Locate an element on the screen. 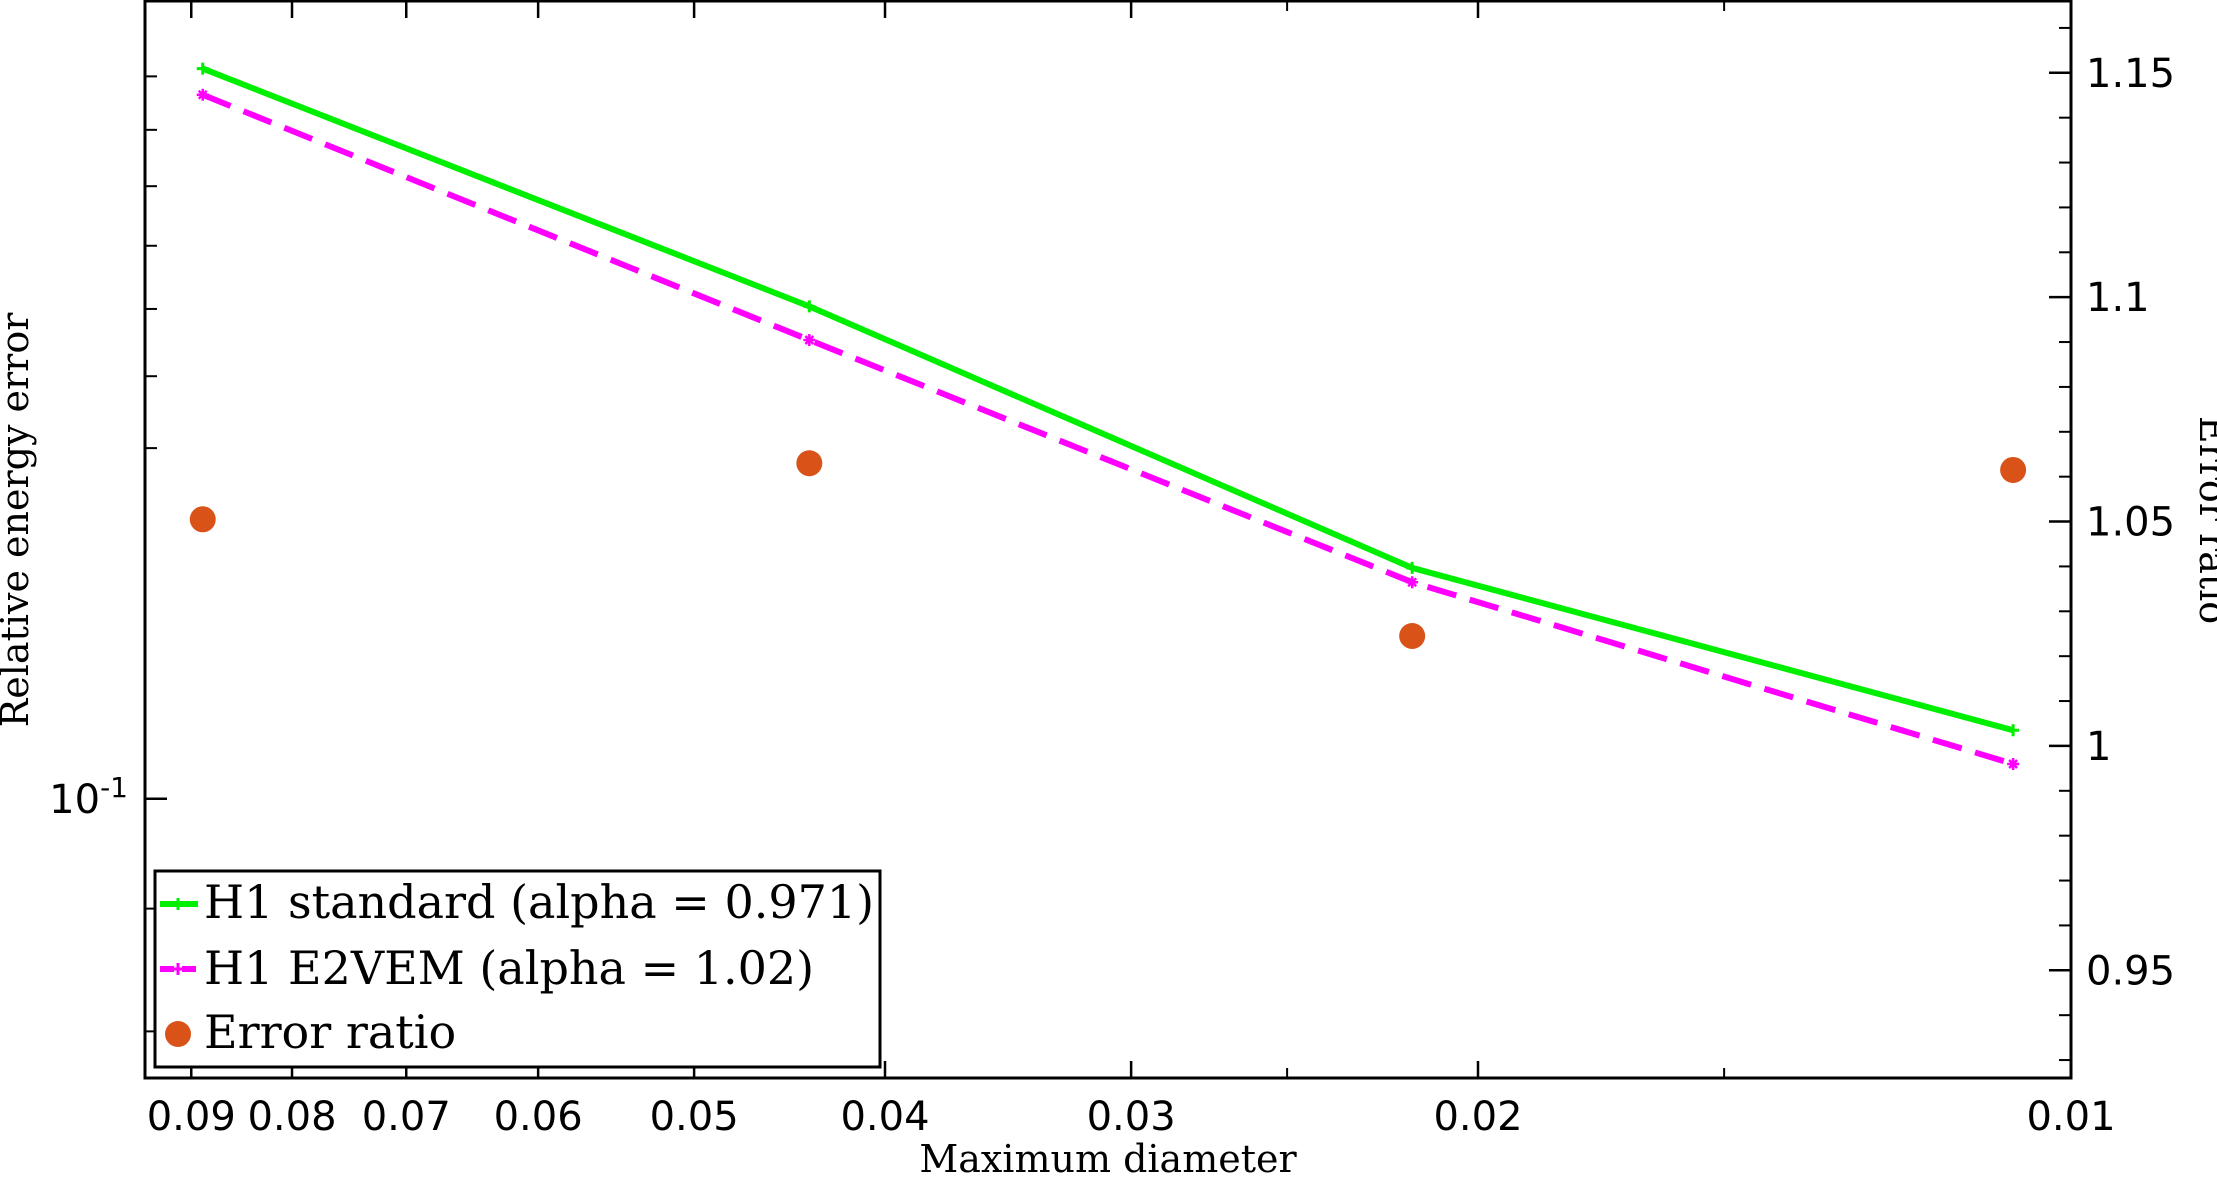 The image size is (2217, 1178). y2-tick-labels: 0.95 1 1.05 1.1 1.15 is located at coordinates (2130, 522).